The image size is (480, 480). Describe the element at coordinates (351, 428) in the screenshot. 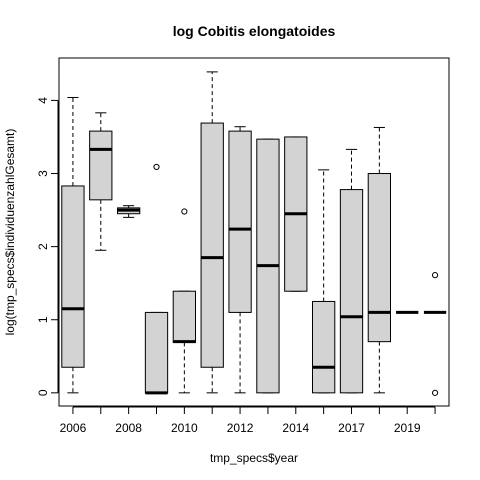

I see `x-tick-label: 2017` at that location.